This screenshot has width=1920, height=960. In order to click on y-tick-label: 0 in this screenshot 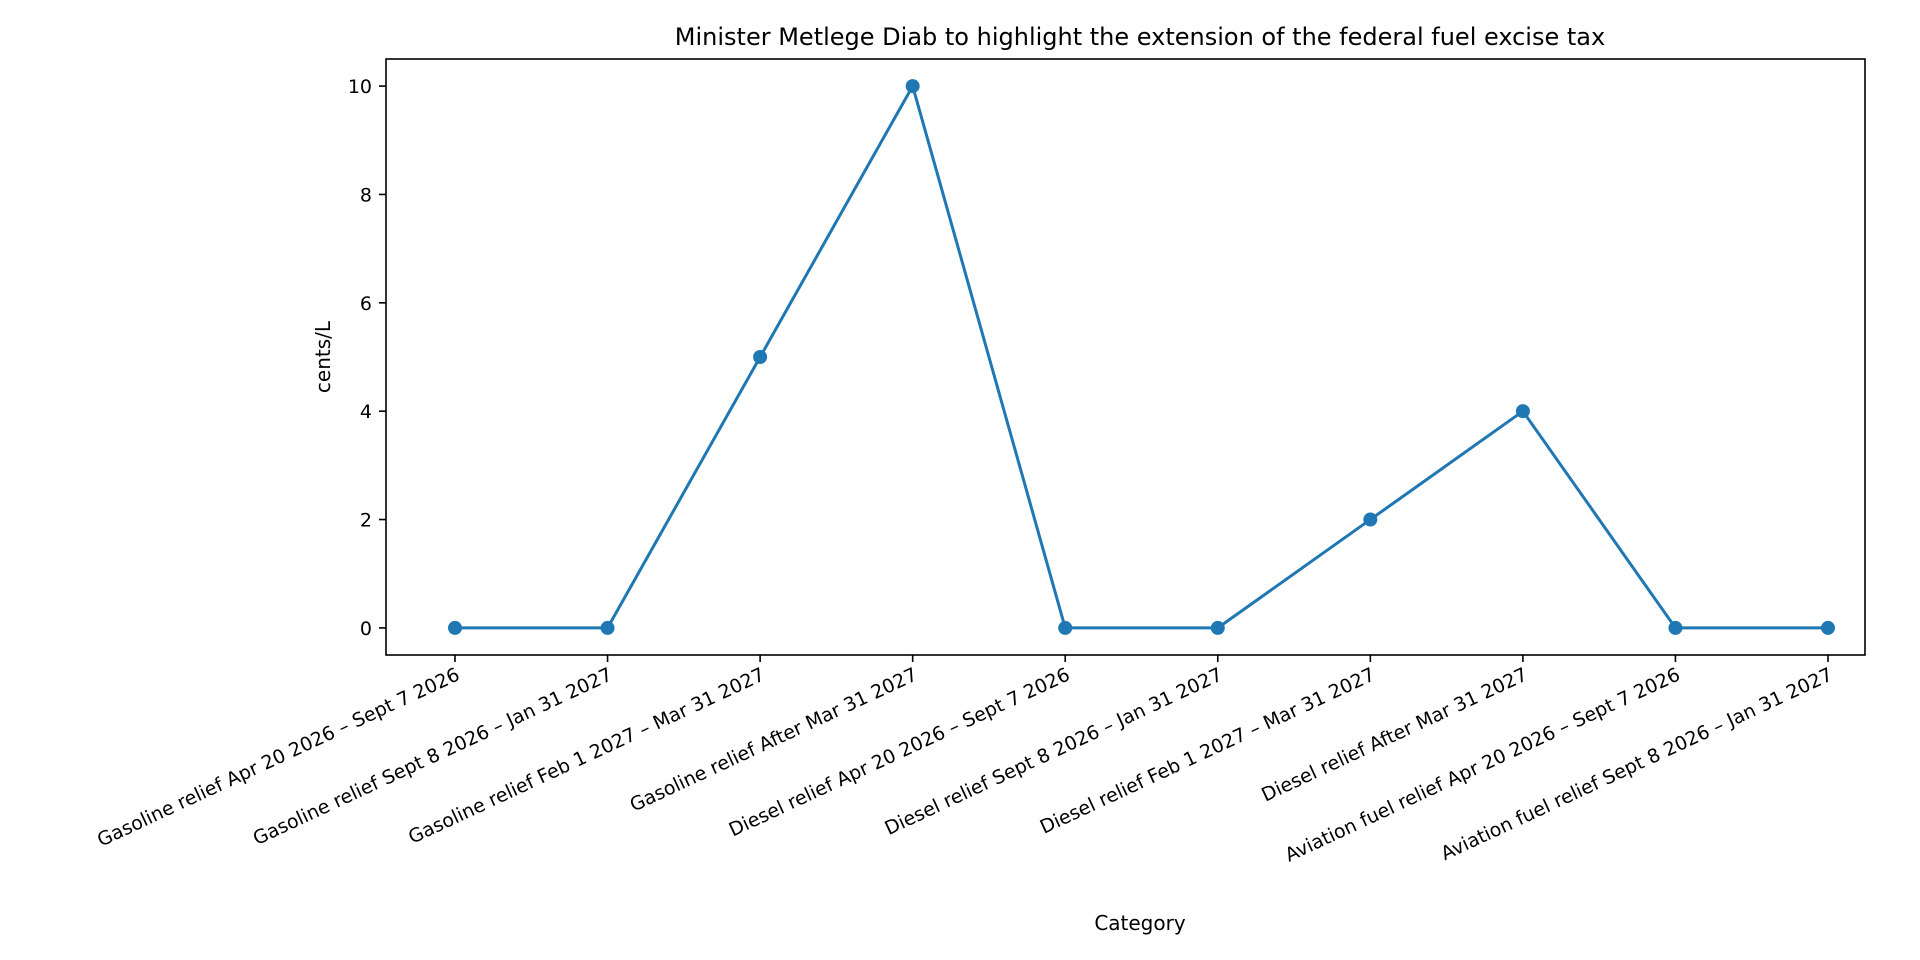, I will do `click(366, 629)`.